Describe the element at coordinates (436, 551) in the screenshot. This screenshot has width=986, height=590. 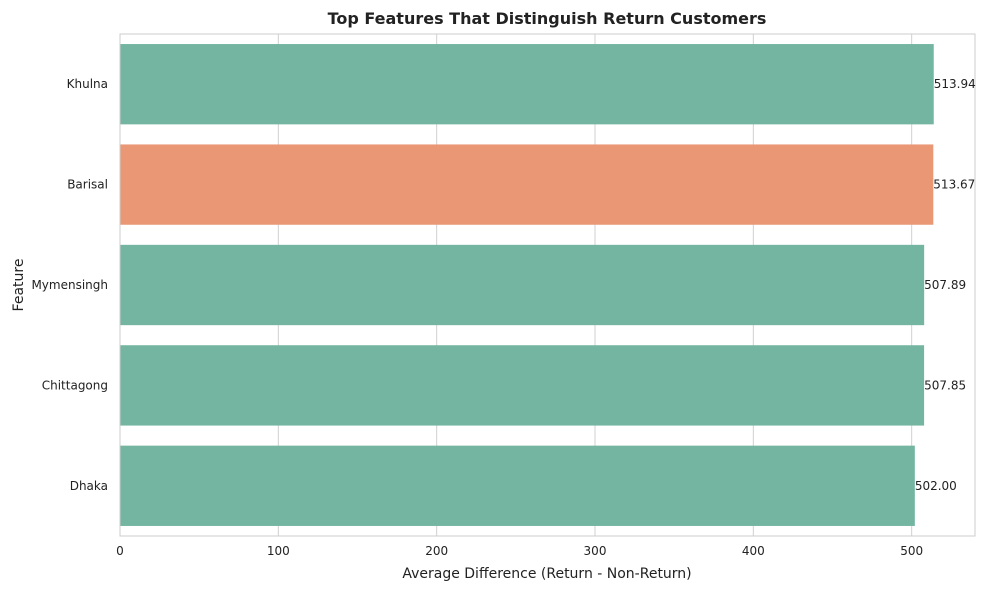
I see `x-tick-label: 200` at that location.